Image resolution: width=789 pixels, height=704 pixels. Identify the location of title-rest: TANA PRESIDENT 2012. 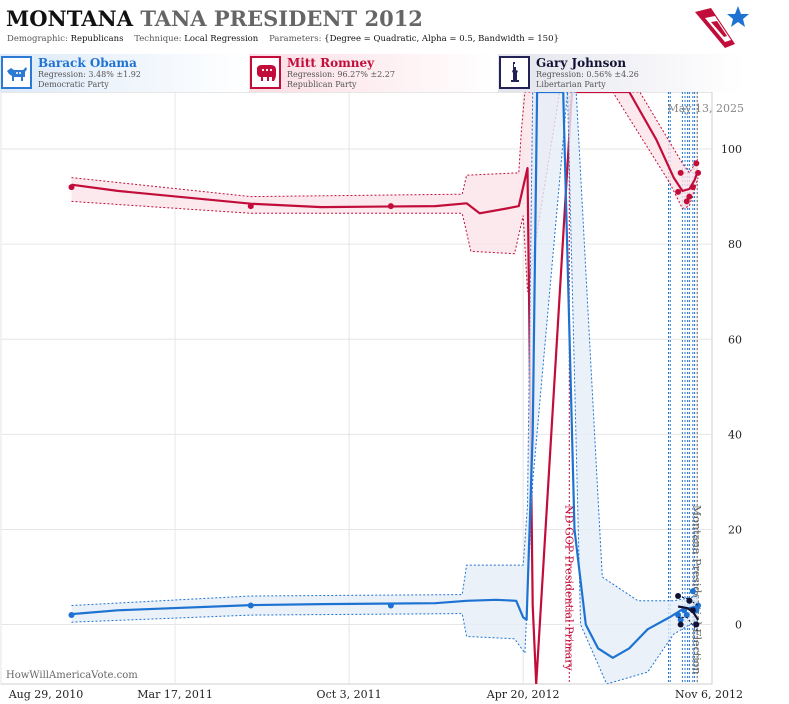
(281, 18).